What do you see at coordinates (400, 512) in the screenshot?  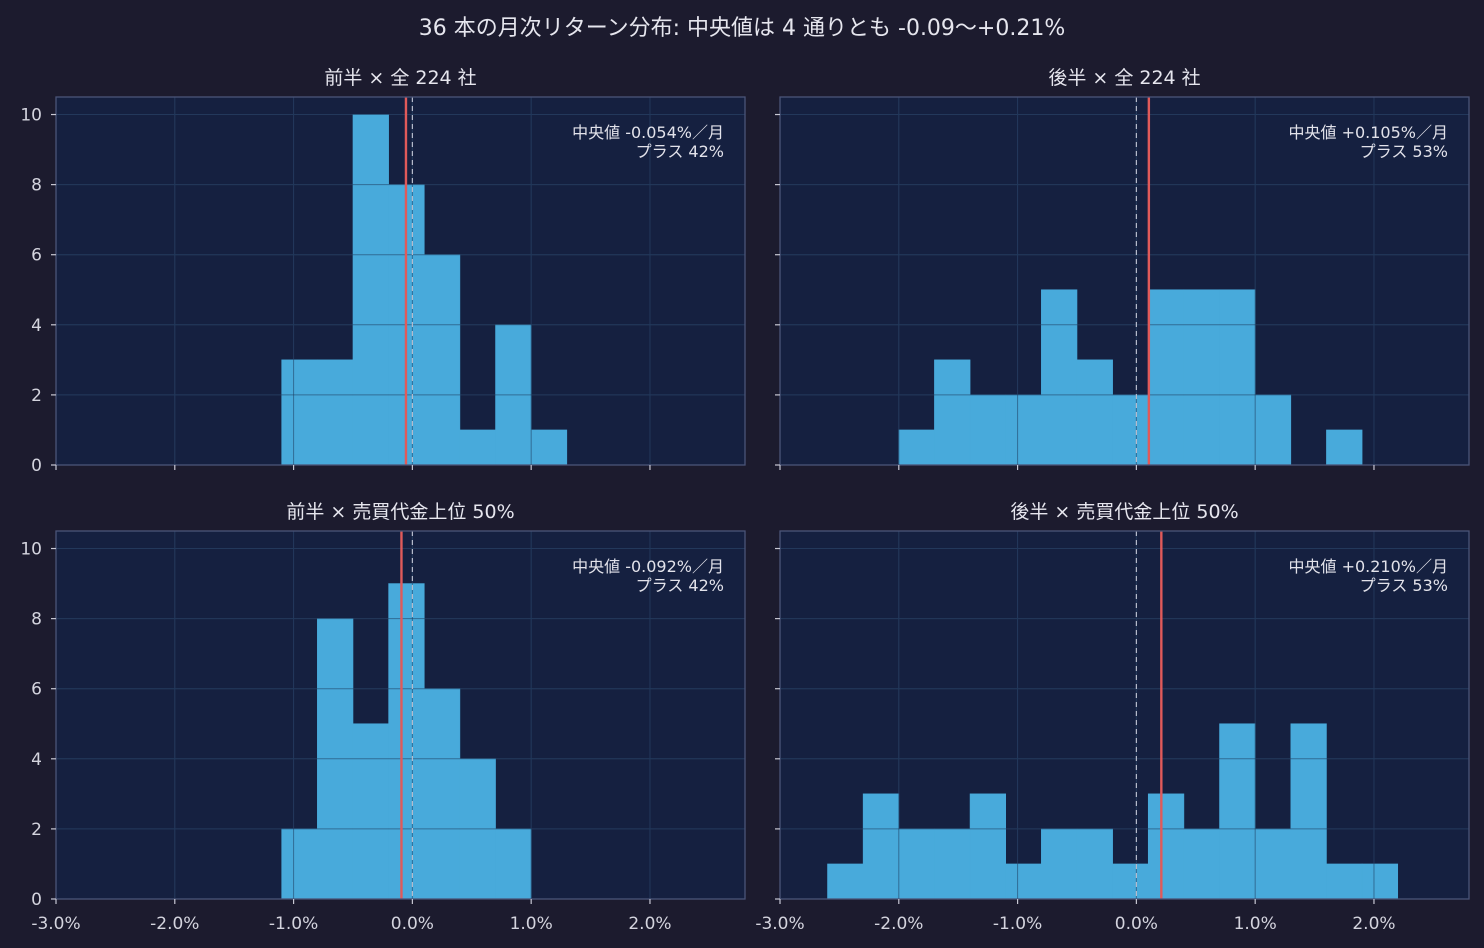 I see `panel-title: 前半 × 売買代金上位 50%` at bounding box center [400, 512].